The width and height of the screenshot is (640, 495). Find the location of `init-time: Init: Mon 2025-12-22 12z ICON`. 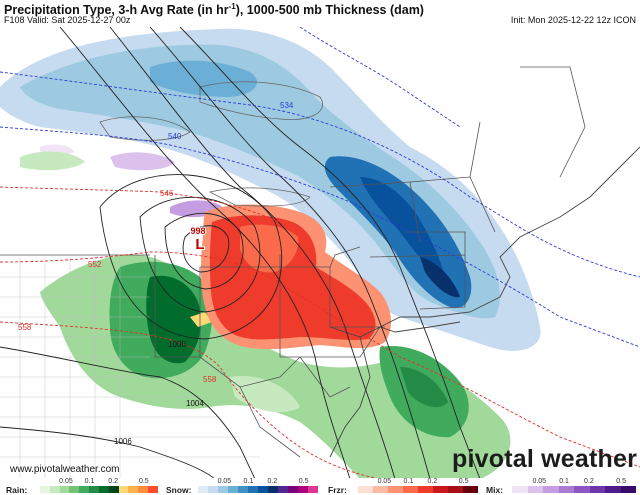

init-time: Init: Mon 2025-12-22 12z ICON is located at coordinates (573, 20).